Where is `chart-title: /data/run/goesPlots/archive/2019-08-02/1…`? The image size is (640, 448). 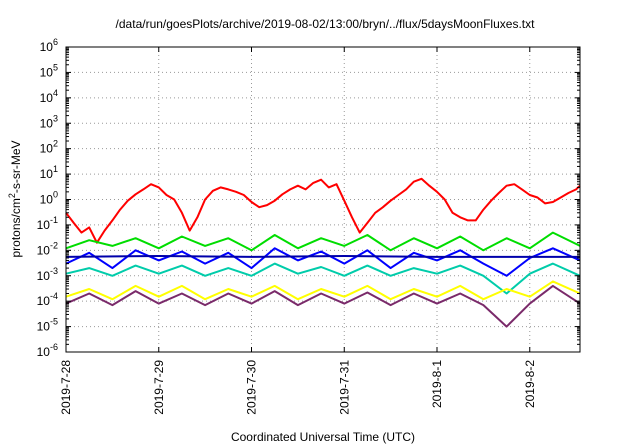 chart-title: /data/run/goesPlots/archive/2019-08-02/1… is located at coordinates (326, 24).